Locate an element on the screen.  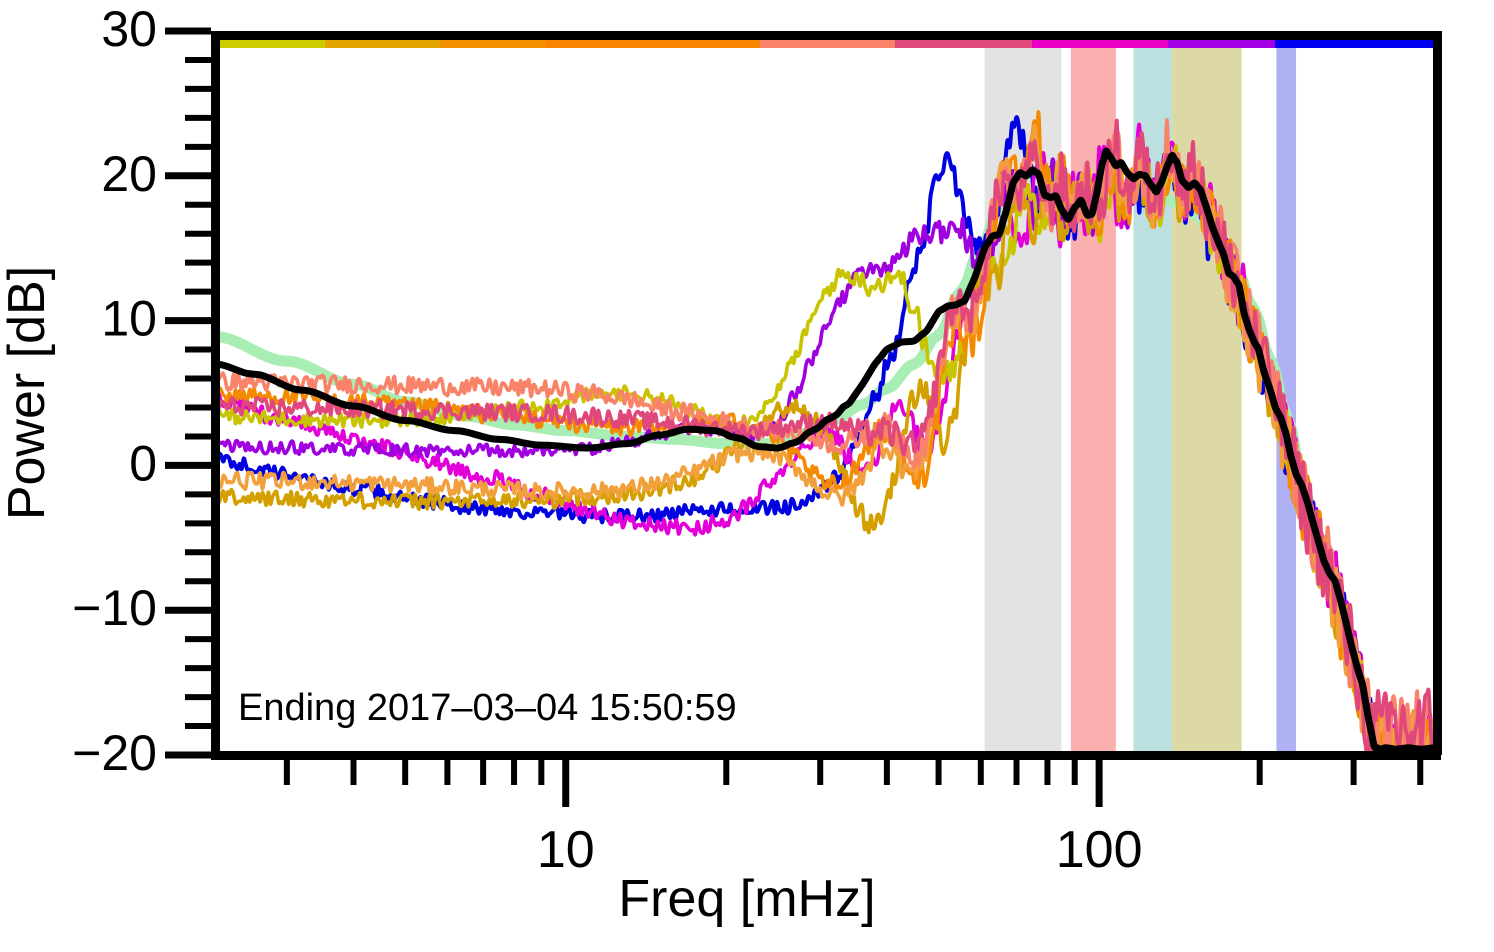
frame-right is located at coordinates (1437, 393).